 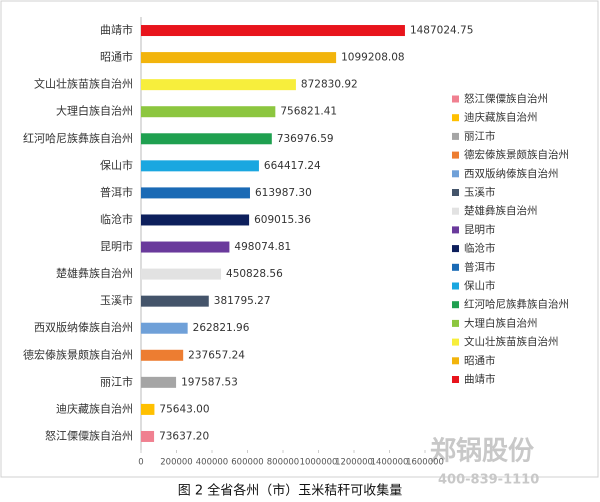 What do you see at coordinates (511, 173) in the screenshot?
I see `legend-label: 西双版纳傣族自治州` at bounding box center [511, 173].